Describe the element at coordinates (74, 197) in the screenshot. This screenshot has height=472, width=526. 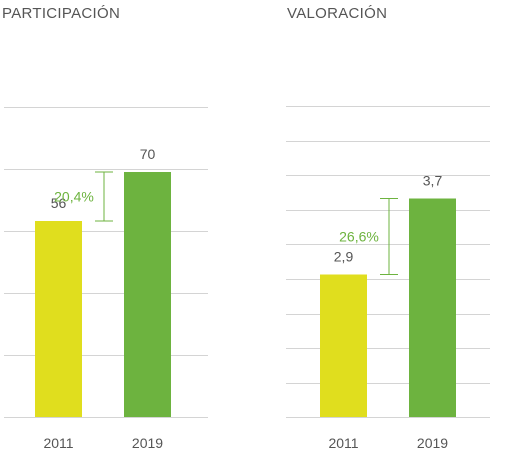
I see `difference-label: 20,4%` at that location.